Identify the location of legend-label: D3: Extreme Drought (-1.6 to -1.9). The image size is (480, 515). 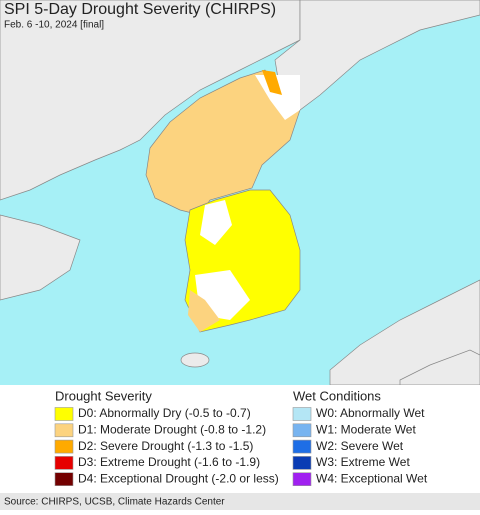
(169, 462).